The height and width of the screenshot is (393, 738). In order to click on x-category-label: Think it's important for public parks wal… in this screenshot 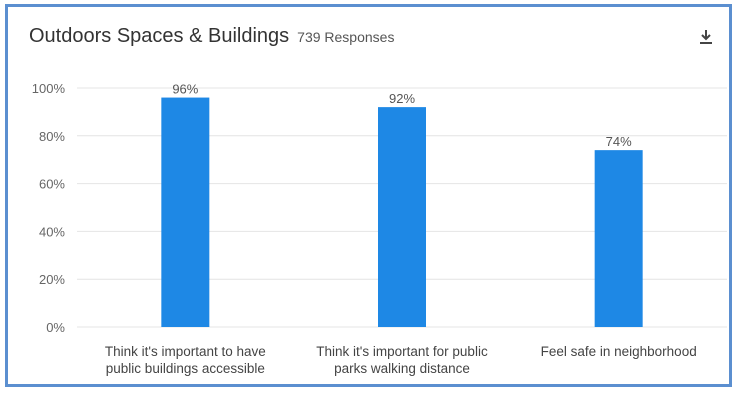, I will do `click(402, 360)`.